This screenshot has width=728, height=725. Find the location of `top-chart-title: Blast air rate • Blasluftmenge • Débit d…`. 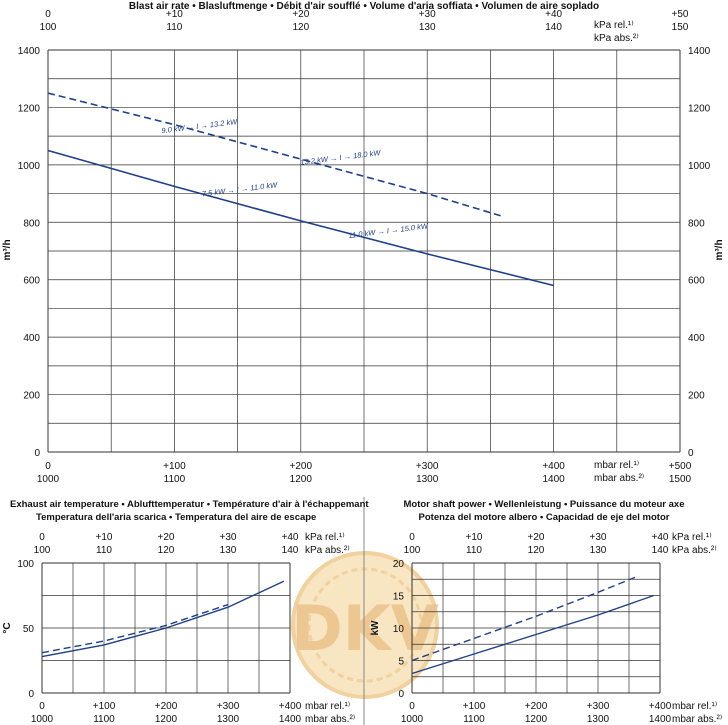

top-chart-title: Blast air rate • Blasluftmenge • Débit d… is located at coordinates (364, 6).